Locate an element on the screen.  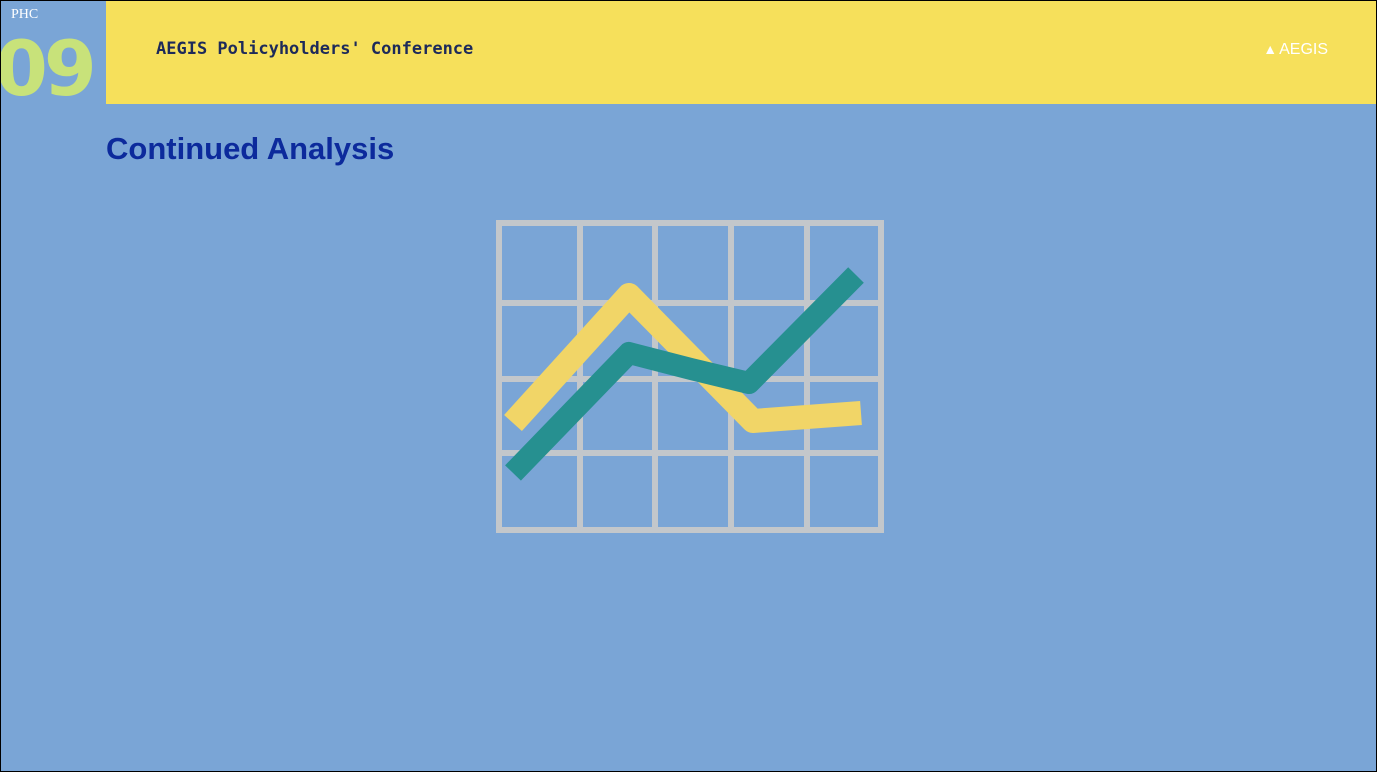
slide-title: Continued Analysis is located at coordinates (250, 148).